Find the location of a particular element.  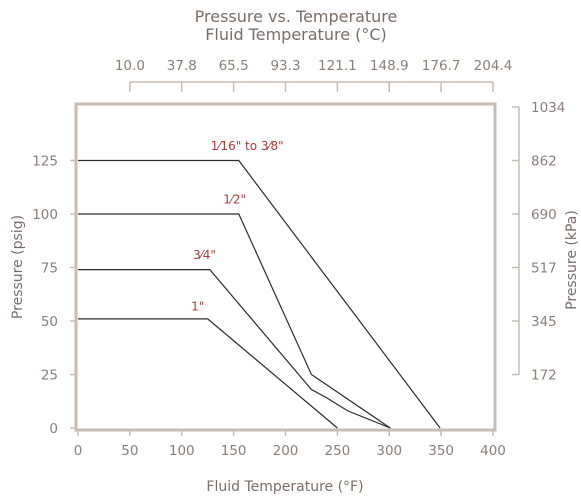

top-axis: 10.0 37.8 65.5 93.3 121.1 148.9 176.7 204.4 is located at coordinates (313, 75).